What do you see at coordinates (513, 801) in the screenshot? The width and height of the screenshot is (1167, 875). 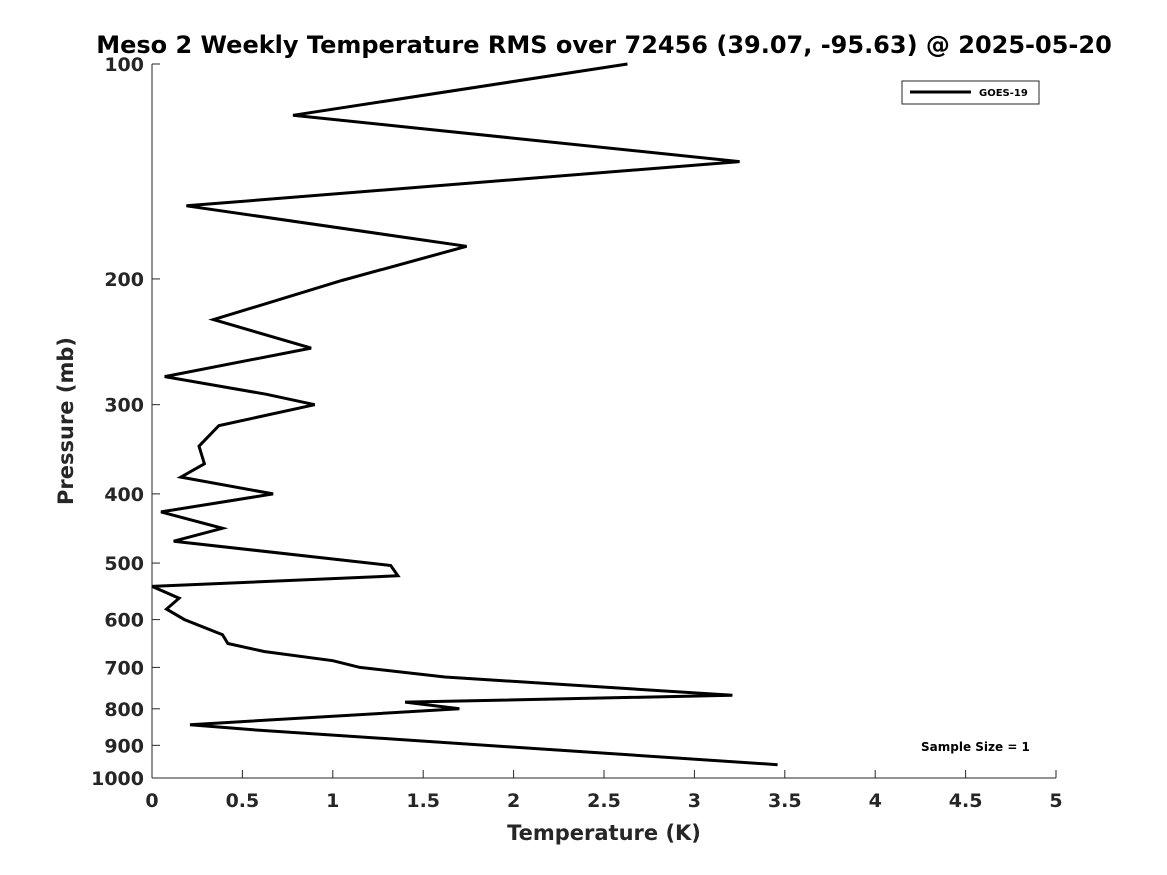 I see `x-tick-label: 2` at bounding box center [513, 801].